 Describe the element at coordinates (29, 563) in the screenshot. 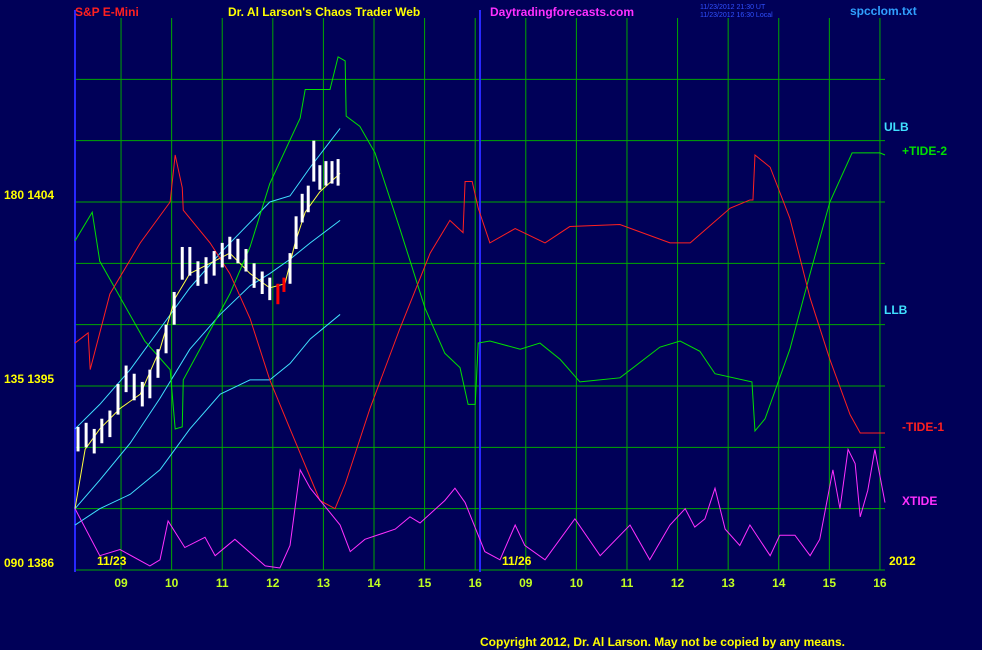

I see `y-tick-label: 090 1386` at that location.